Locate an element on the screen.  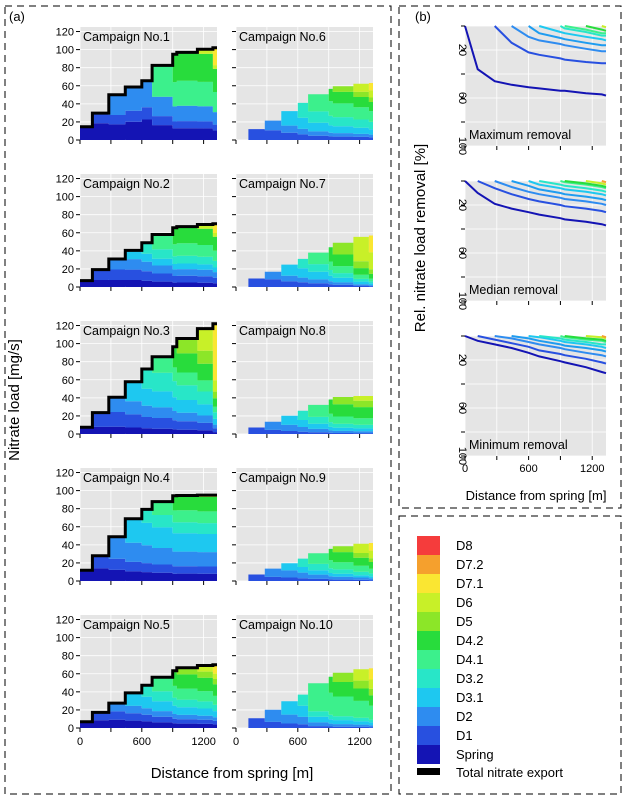
removal-panel-title: Maximum removal is located at coordinates (520, 135).